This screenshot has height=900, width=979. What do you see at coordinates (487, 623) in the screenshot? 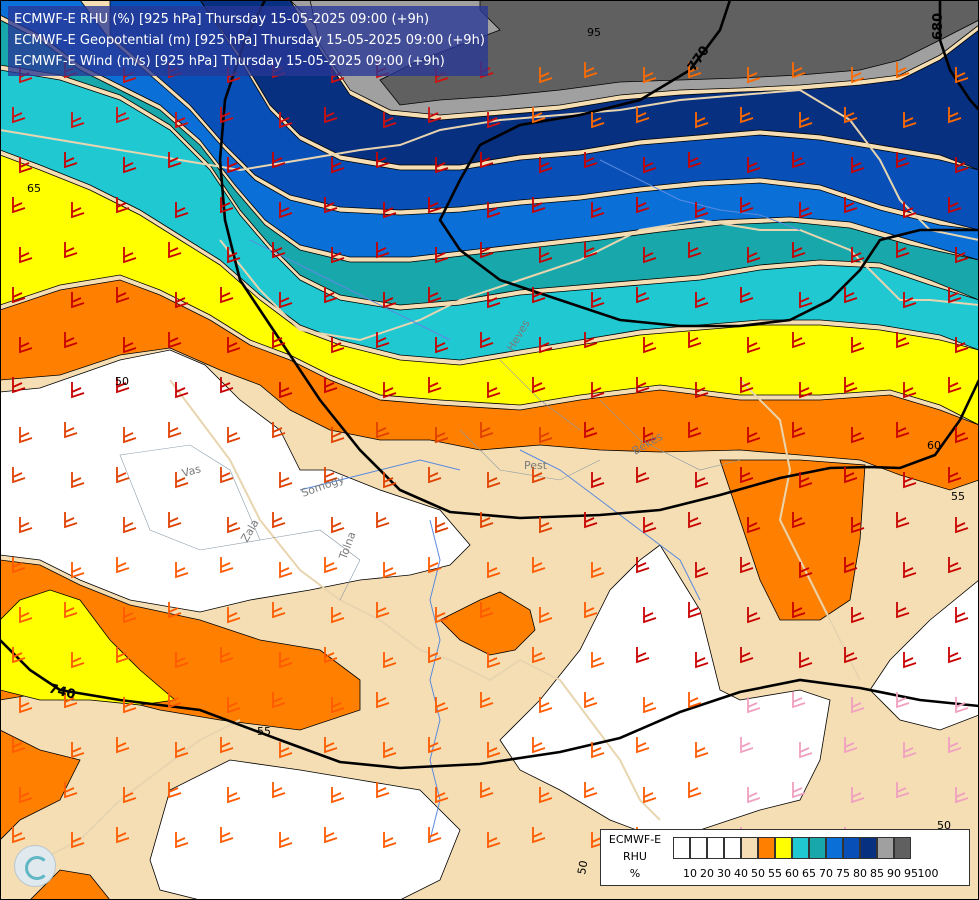
I see `rhu-band-55-60-centre` at bounding box center [487, 623].